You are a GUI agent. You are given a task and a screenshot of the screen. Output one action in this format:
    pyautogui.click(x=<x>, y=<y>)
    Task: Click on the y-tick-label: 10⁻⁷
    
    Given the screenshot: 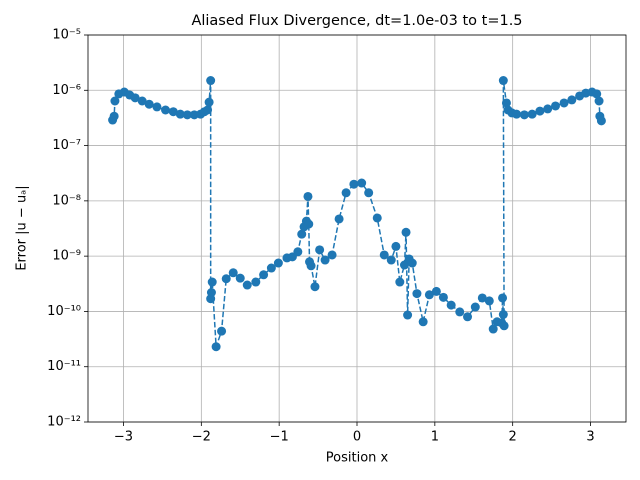 What is the action you would take?
    pyautogui.click(x=66, y=145)
    